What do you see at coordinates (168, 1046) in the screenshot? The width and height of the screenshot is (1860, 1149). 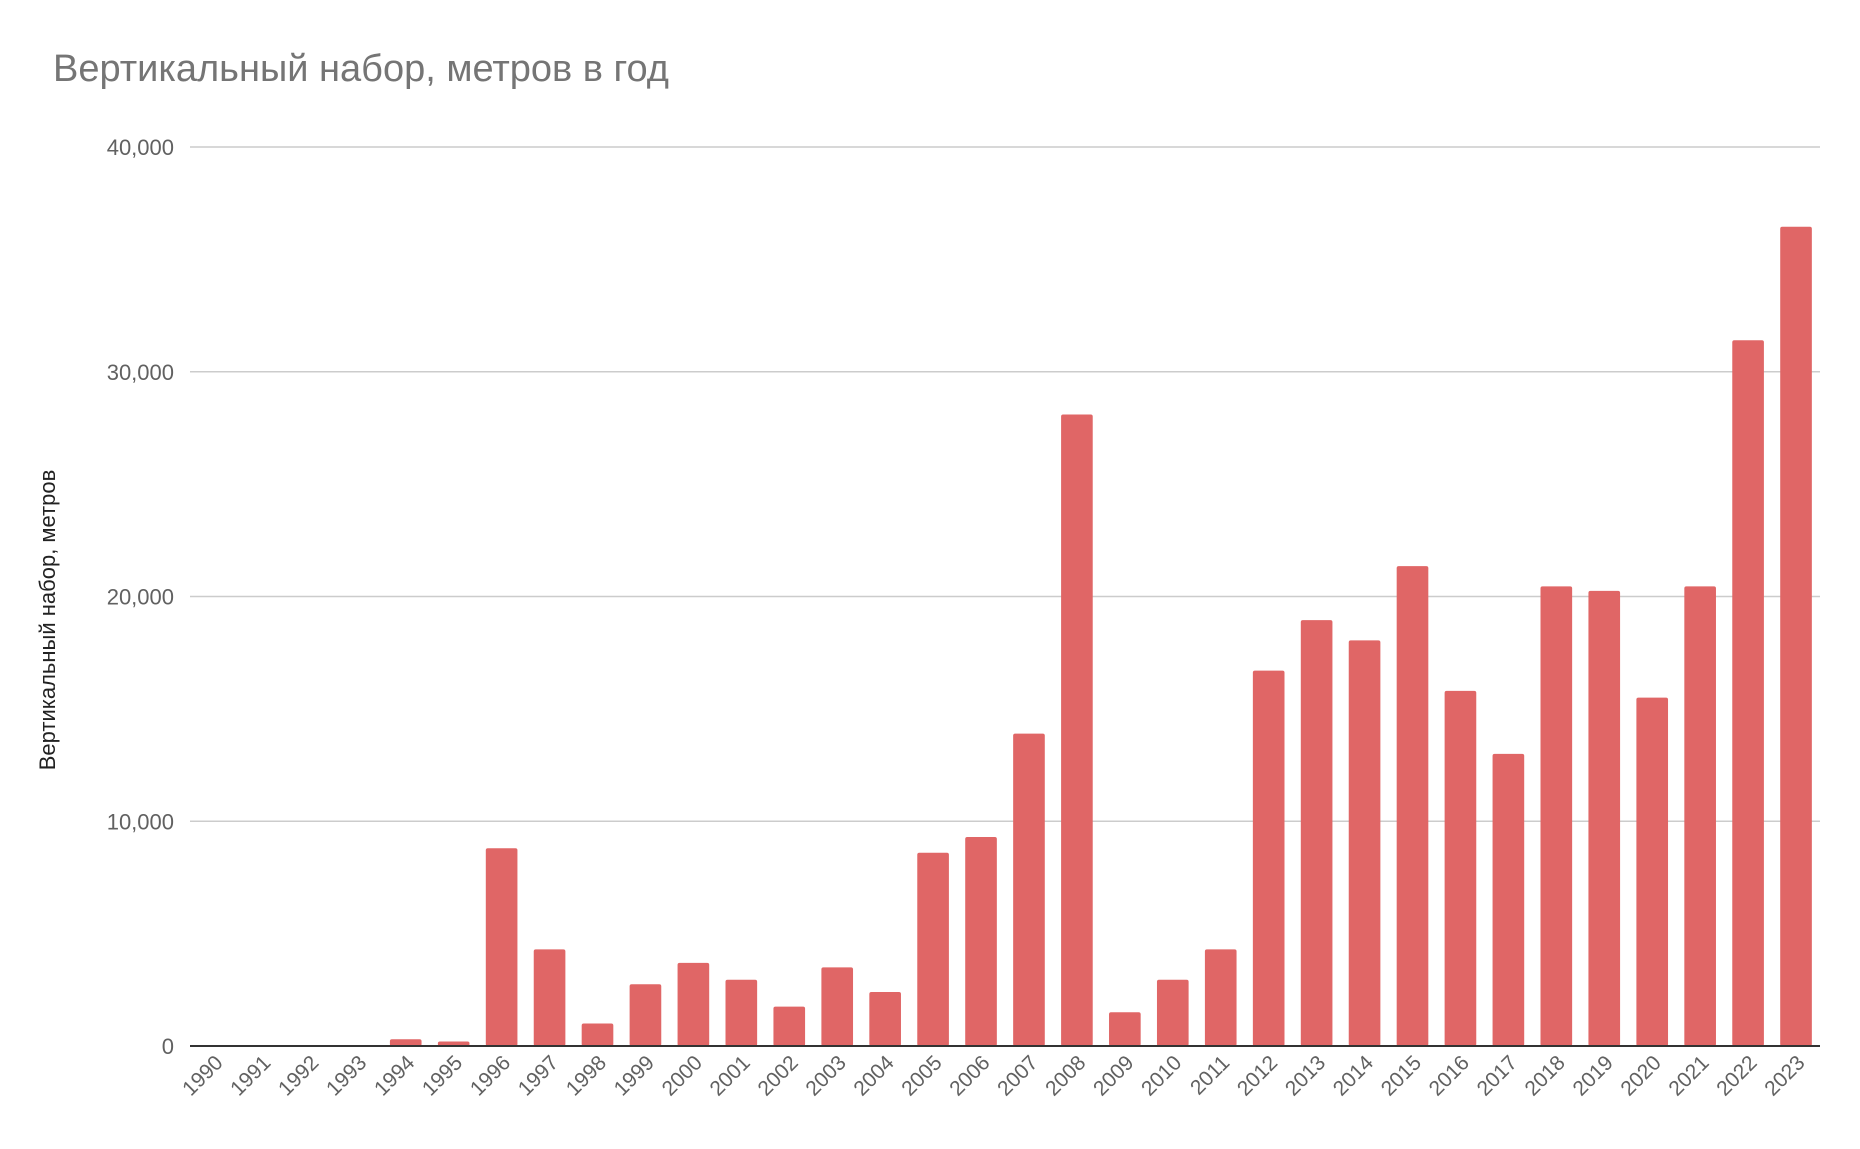 I see `y-tick-label: 0` at bounding box center [168, 1046].